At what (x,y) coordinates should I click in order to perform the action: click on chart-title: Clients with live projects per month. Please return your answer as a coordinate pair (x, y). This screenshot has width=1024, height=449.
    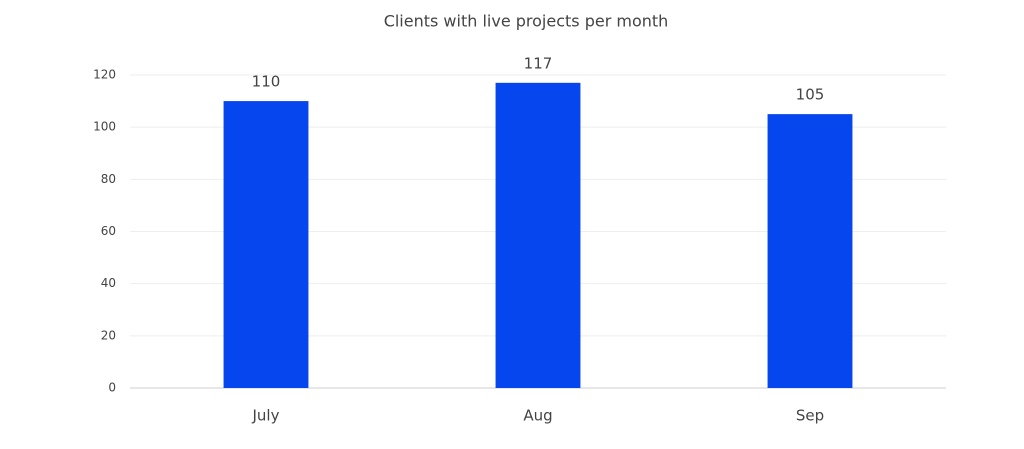
    Looking at the image, I should click on (526, 21).